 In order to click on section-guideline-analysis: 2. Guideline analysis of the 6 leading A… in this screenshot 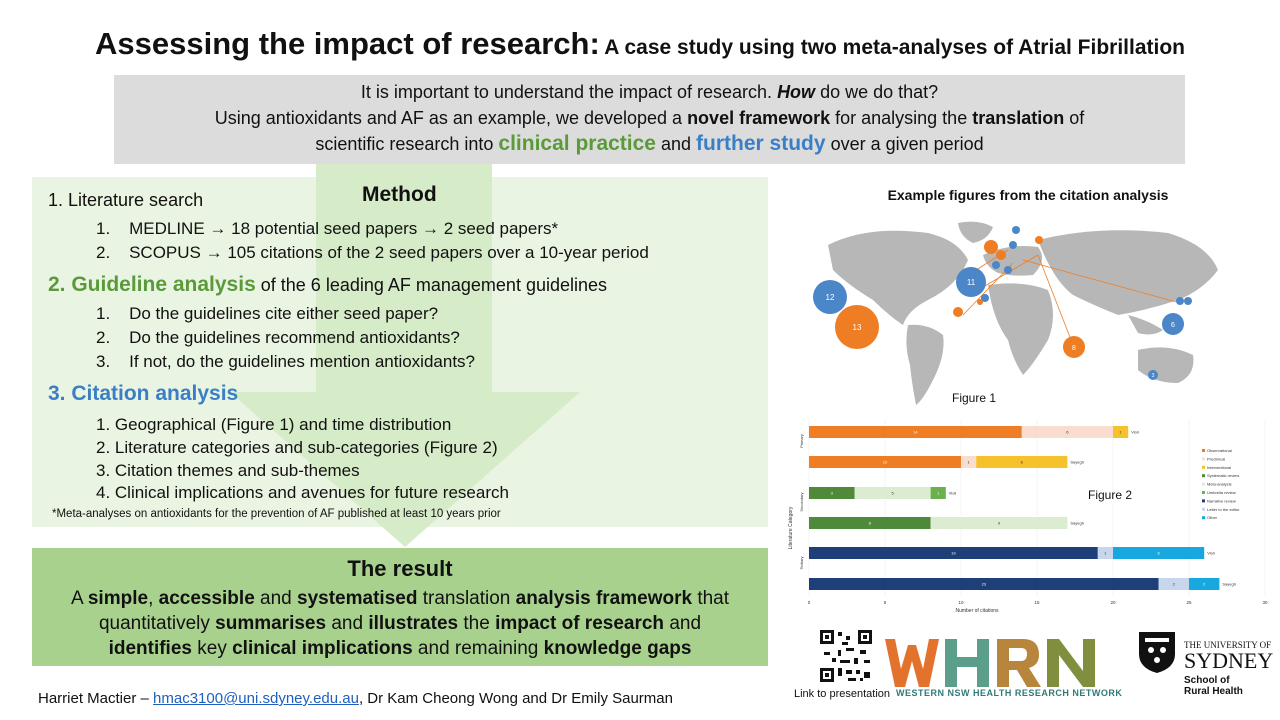, I will do `click(328, 284)`.